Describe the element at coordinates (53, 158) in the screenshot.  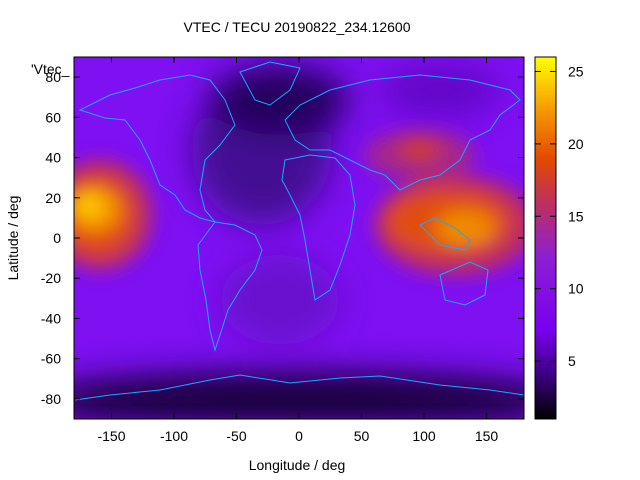
I see `y-tick-label: 40` at that location.